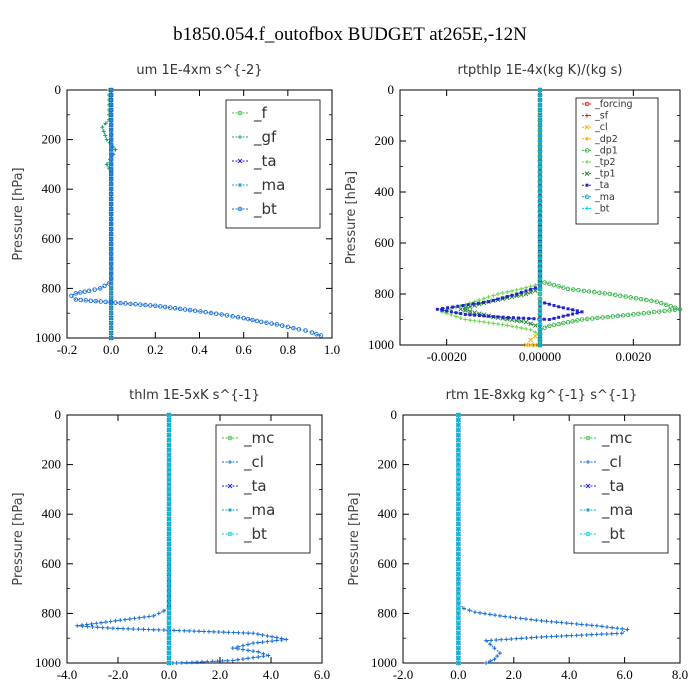  What do you see at coordinates (265, 161) in the screenshot?
I see `legend-entry: _ta` at bounding box center [265, 161].